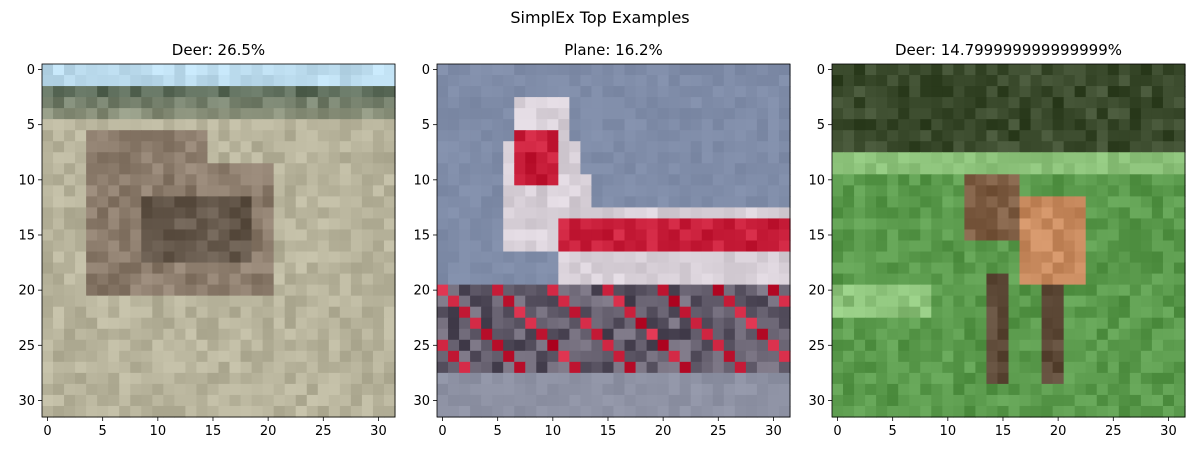 The width and height of the screenshot is (1200, 450). What do you see at coordinates (1008, 50) in the screenshot?
I see `panel-title: Deer: 14.799999999999999%` at bounding box center [1008, 50].